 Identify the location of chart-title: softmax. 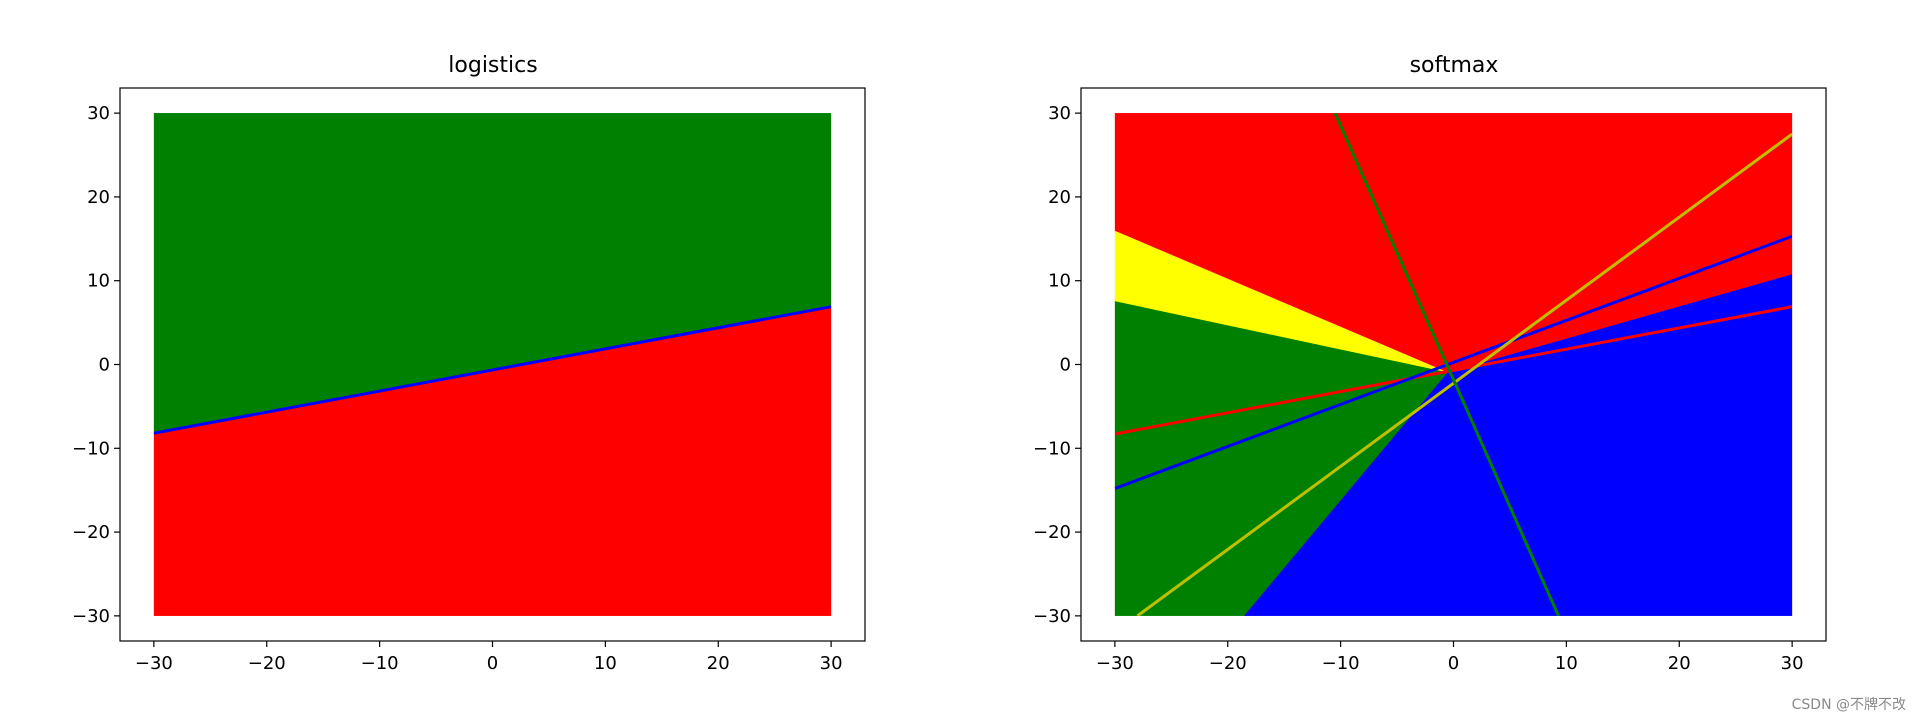
(1454, 65).